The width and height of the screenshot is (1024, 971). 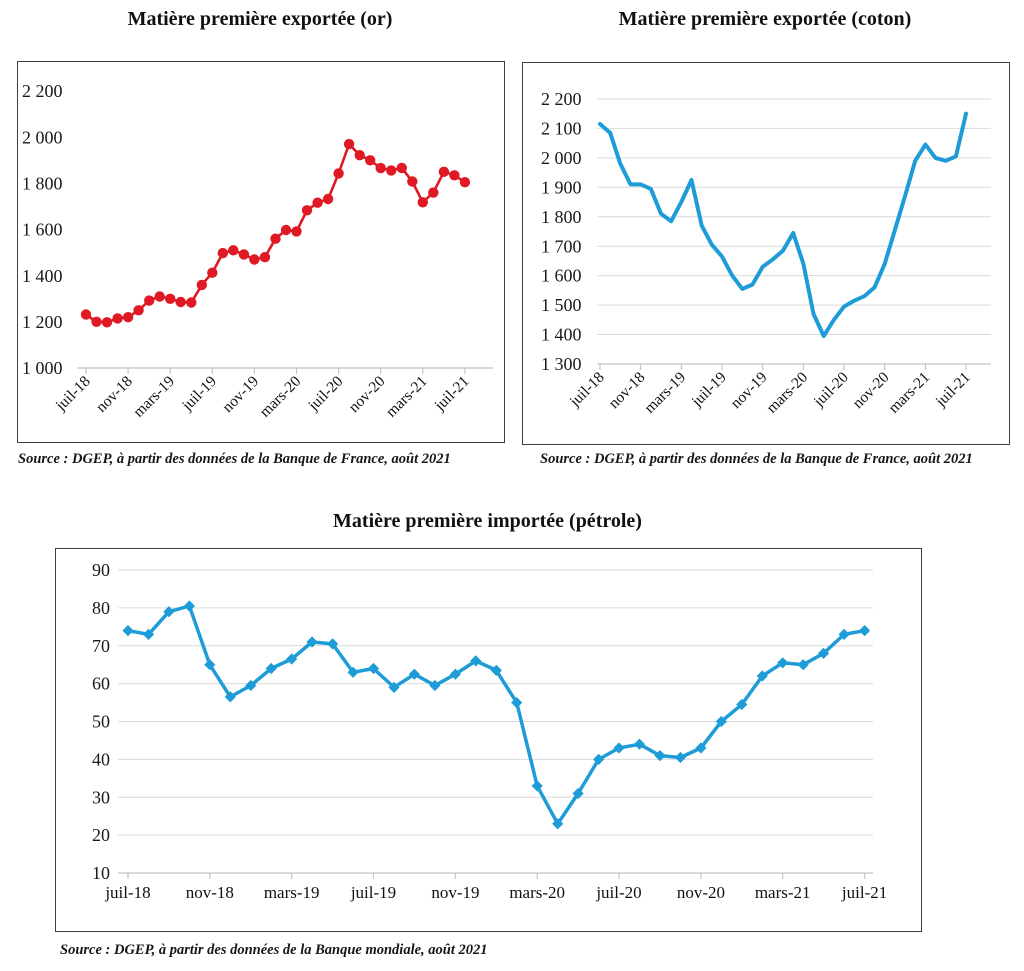 What do you see at coordinates (260, 19) in the screenshot?
I see `chart-gold-title: Matière première exportée (or)` at bounding box center [260, 19].